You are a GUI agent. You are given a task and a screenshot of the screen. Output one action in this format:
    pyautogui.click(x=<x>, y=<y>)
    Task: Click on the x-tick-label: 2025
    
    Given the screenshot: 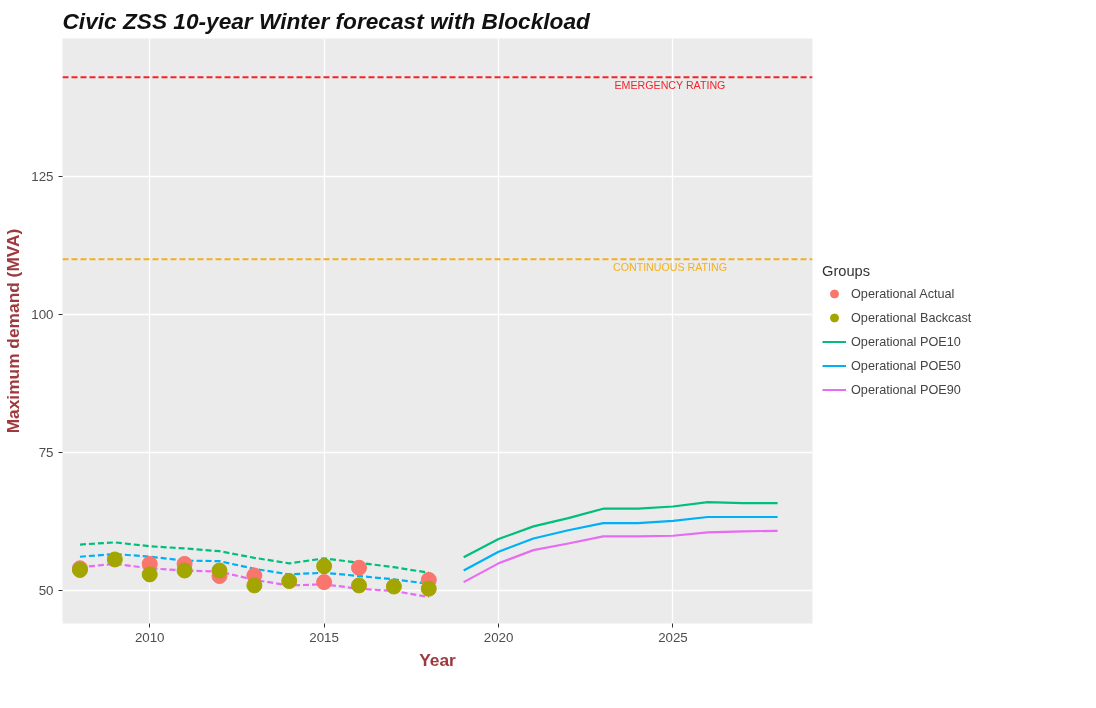 What is the action you would take?
    pyautogui.click(x=673, y=637)
    